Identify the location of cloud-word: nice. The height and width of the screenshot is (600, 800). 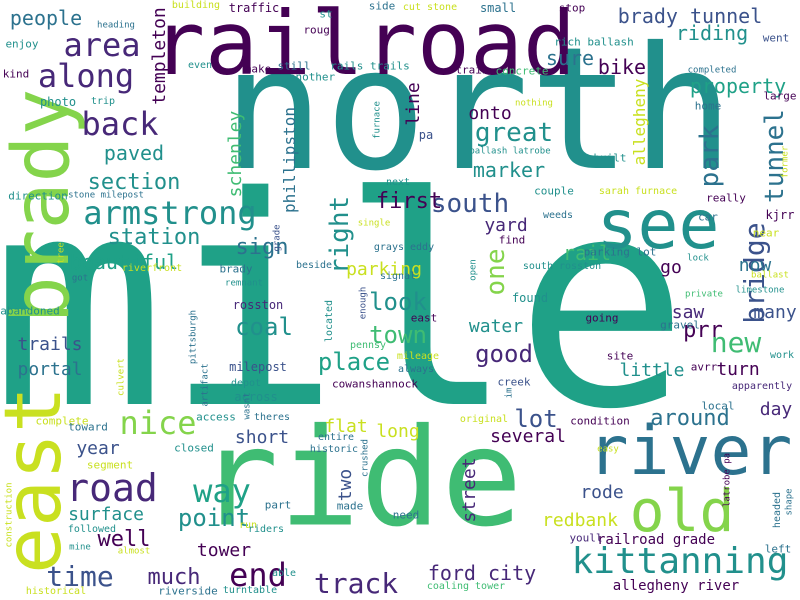
(158, 423).